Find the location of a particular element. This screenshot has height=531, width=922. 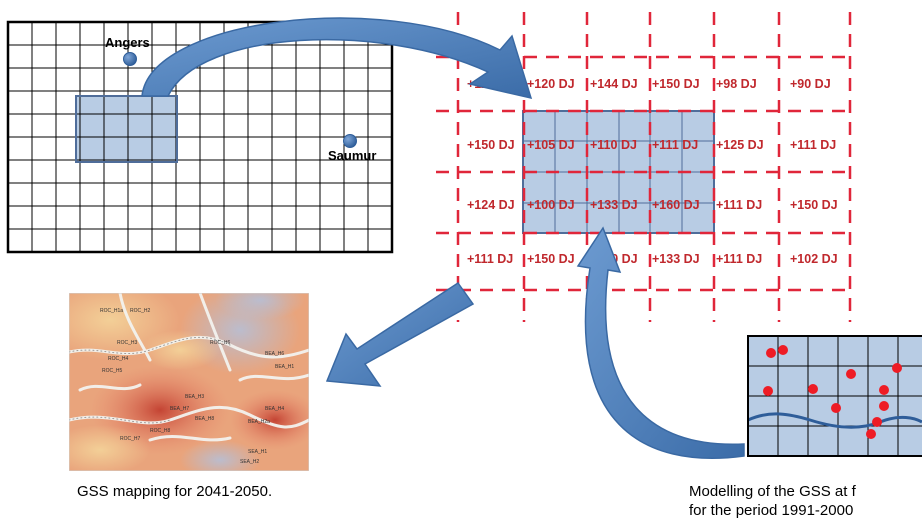

gss-site-label: BEA_H3 is located at coordinates (194, 397).